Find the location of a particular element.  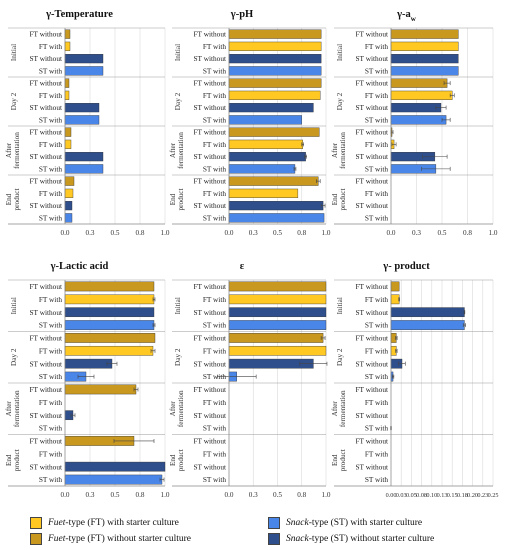

x-tick-label: 0.00 is located at coordinates (391, 495).